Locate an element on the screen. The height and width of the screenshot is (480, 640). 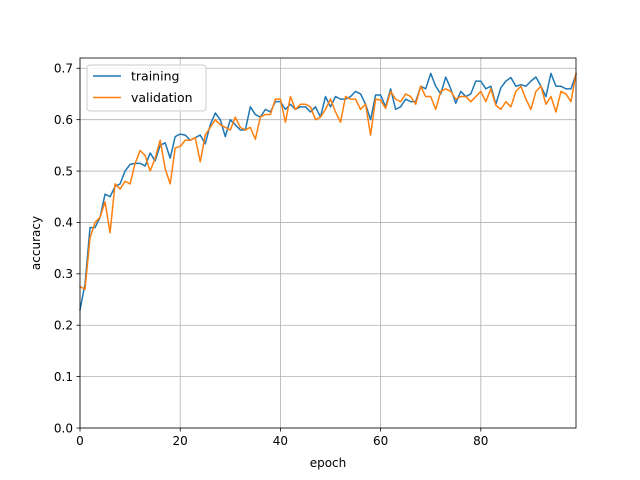
legend: training validation is located at coordinates (146, 88).